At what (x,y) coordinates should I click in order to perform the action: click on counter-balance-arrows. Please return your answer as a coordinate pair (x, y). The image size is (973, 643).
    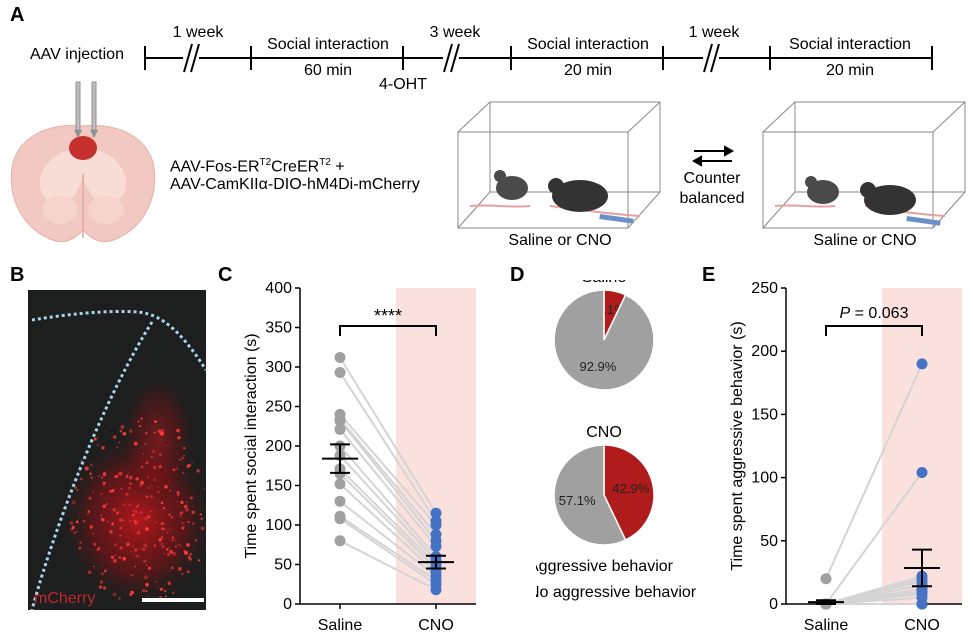
    Looking at the image, I should click on (713, 156).